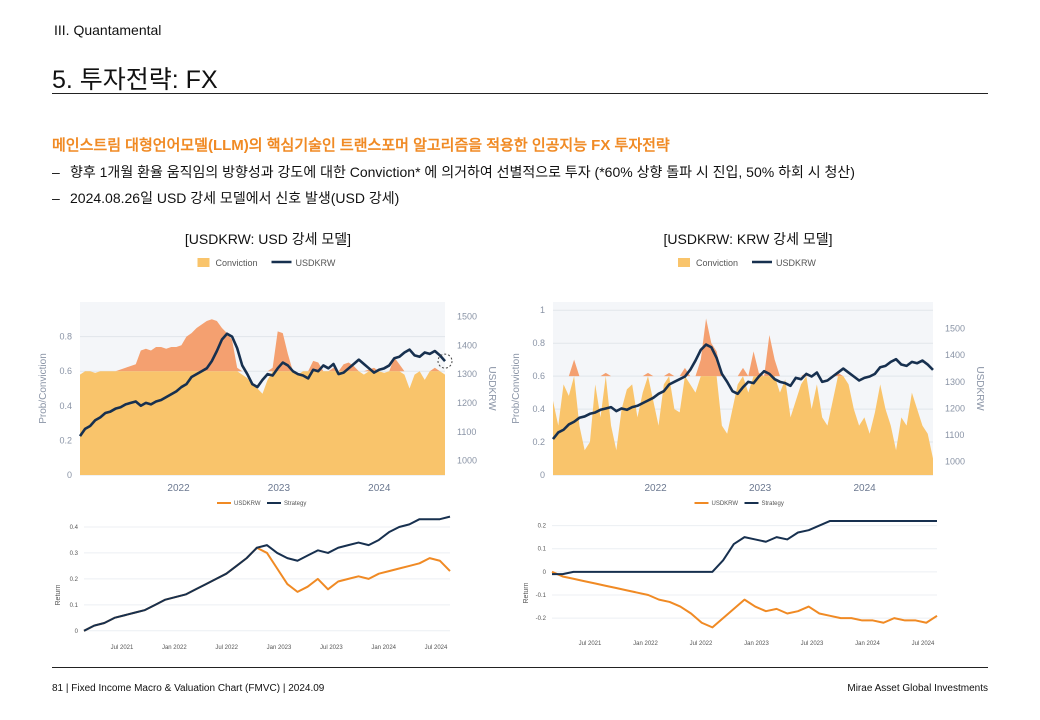 The width and height of the screenshot is (1040, 720). I want to click on y-tick-label: 1, so click(542, 310).